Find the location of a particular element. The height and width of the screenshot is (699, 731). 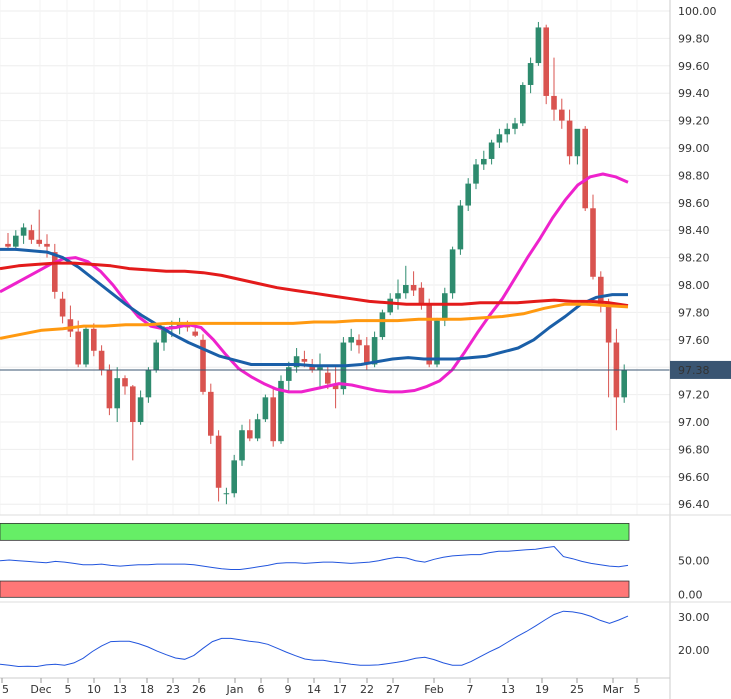

x-tick-label: Jan is located at coordinates (235, 689).